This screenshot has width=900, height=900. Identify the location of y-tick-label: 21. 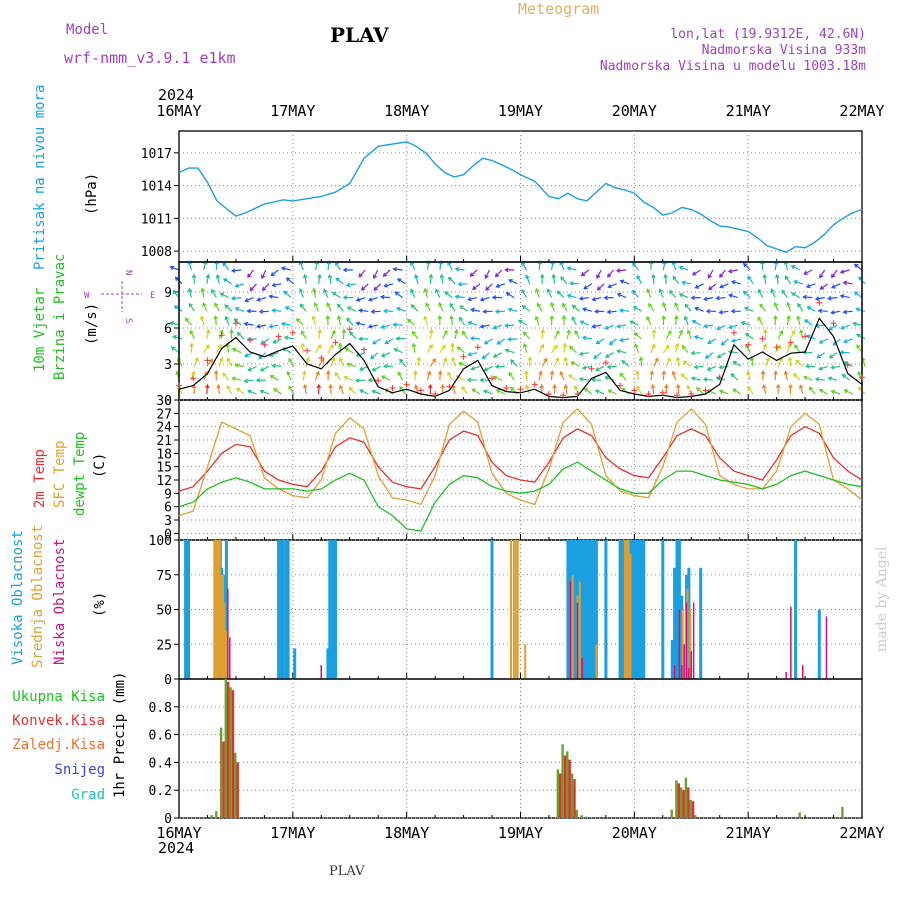
(164, 441).